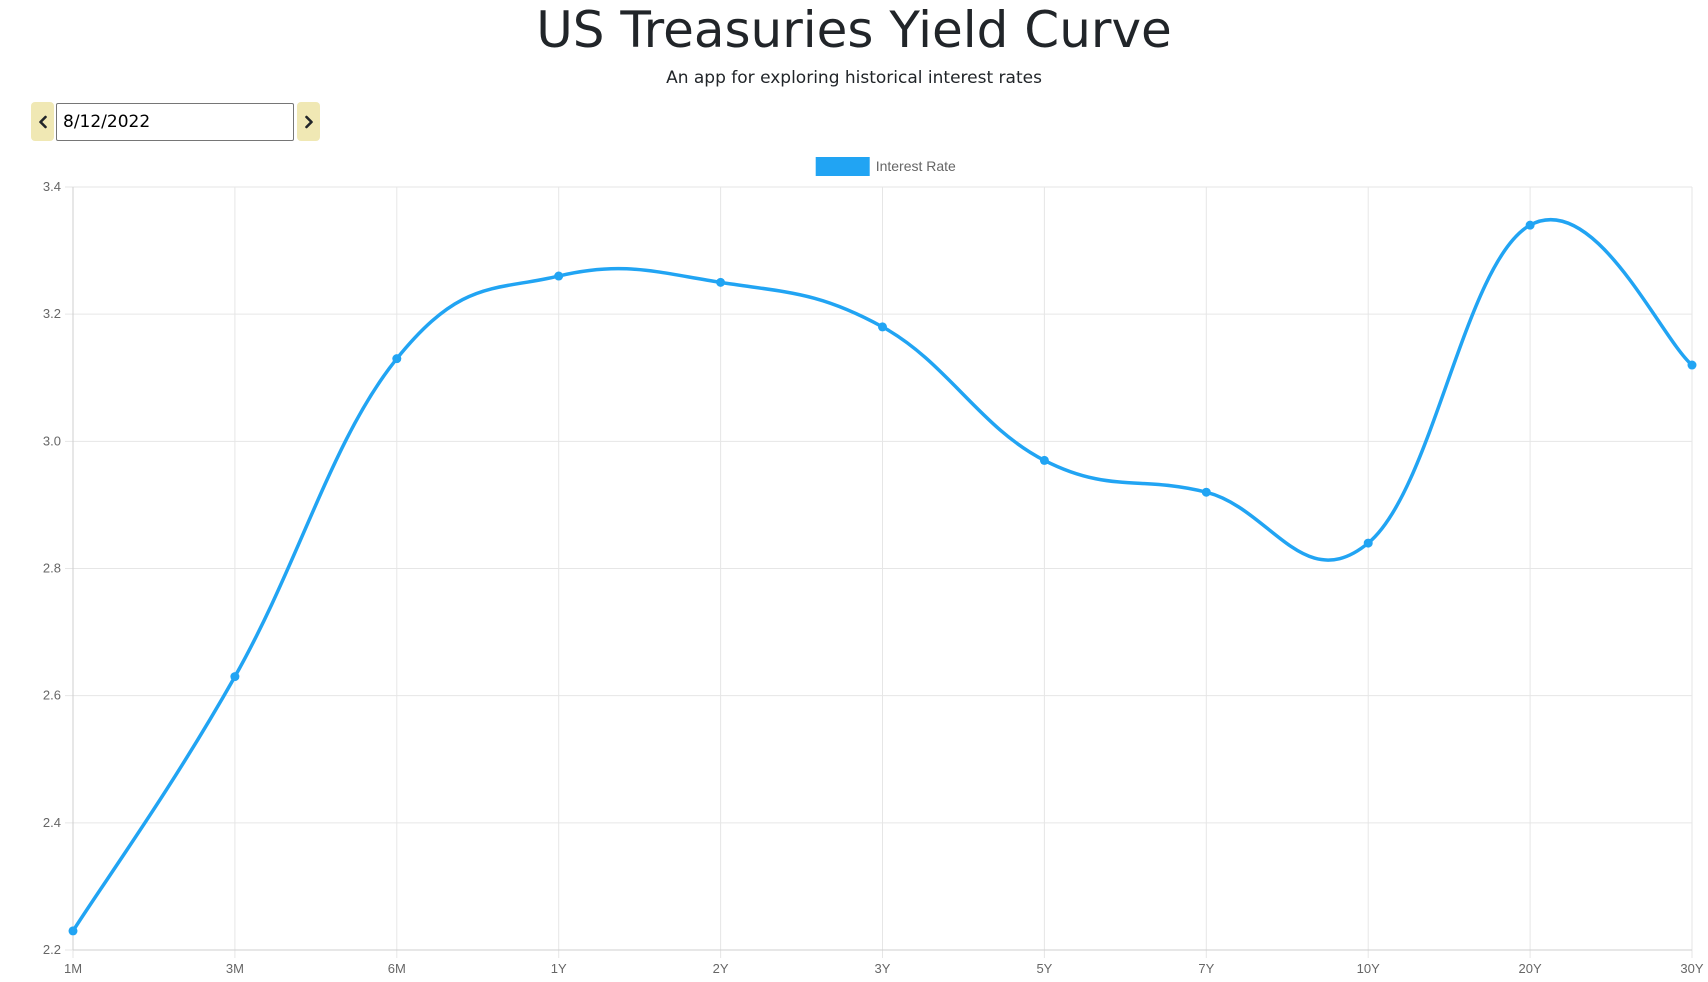  I want to click on y-tick-label: 2.2, so click(52, 949).